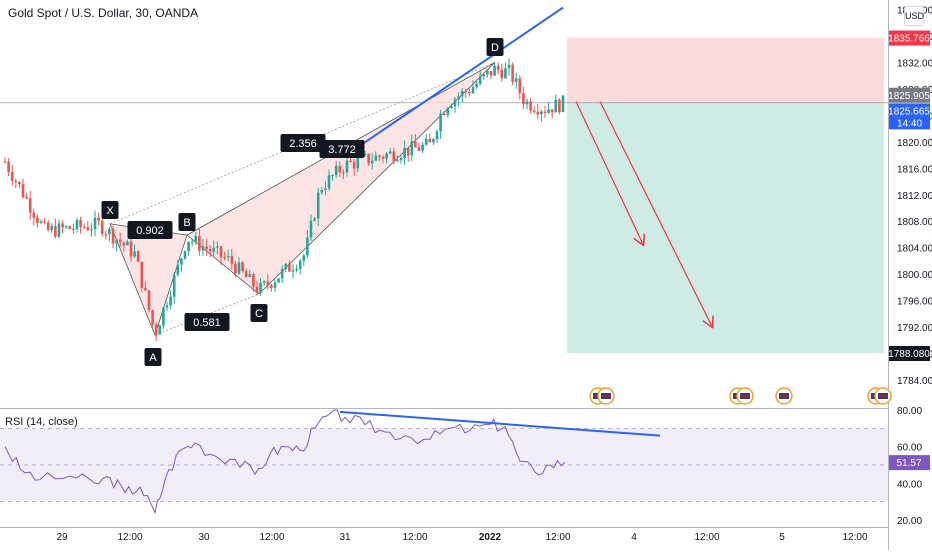 Image resolution: width=932 pixels, height=555 pixels. What do you see at coordinates (909, 463) in the screenshot?
I see `rsi-value-badge` at bounding box center [909, 463].